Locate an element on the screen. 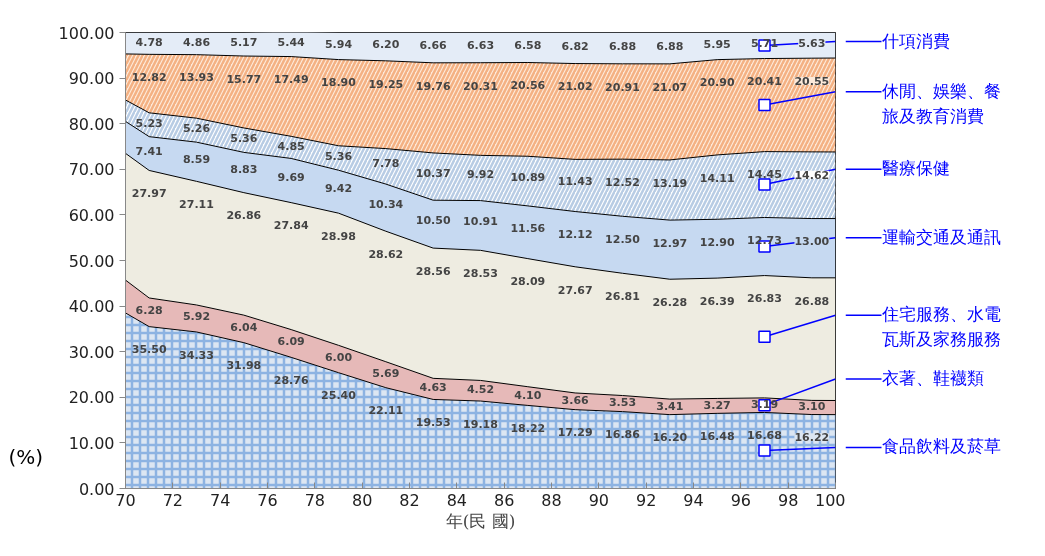  data-label: 3.41 is located at coordinates (670, 406).